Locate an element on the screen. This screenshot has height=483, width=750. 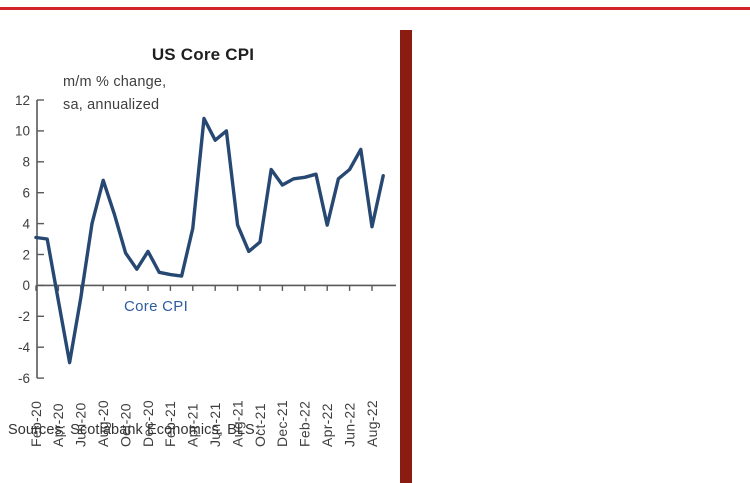
x-axis-label: Feb-22 is located at coordinates (305, 424).